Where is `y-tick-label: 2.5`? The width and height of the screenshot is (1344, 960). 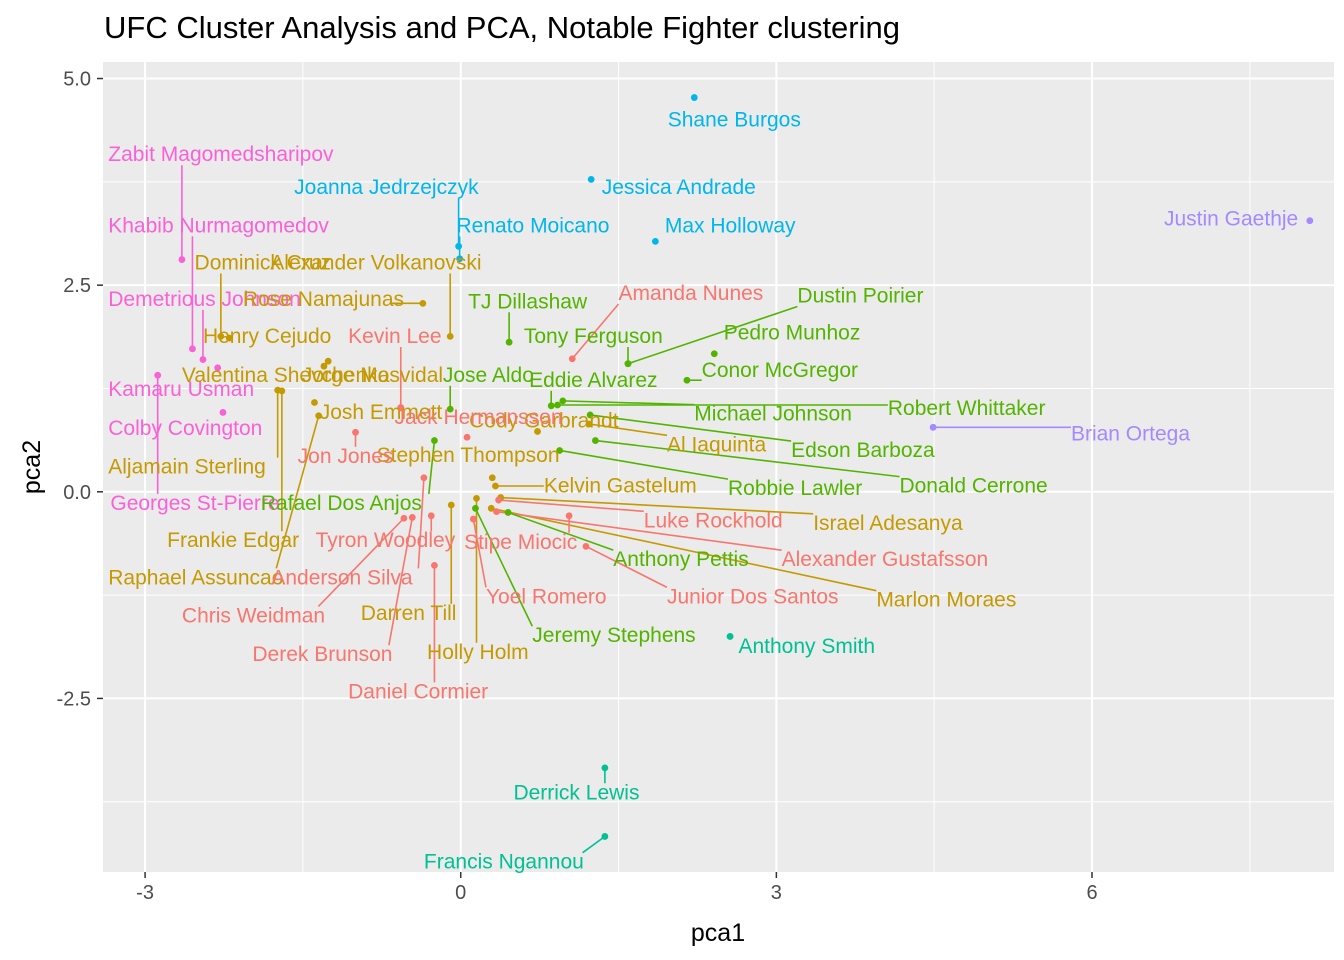 y-tick-label: 2.5 is located at coordinates (77, 286).